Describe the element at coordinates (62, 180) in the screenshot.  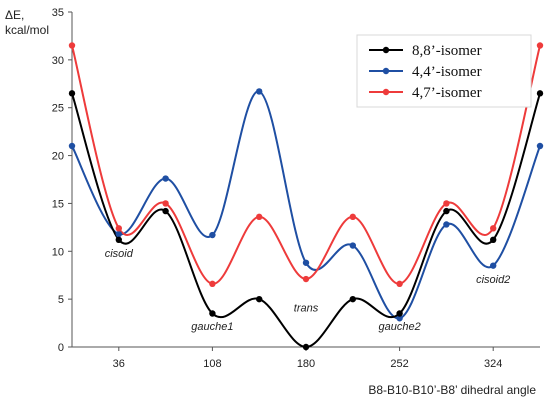
I see `y-ticks: 0 5 10 15 20 25 30 35` at that location.